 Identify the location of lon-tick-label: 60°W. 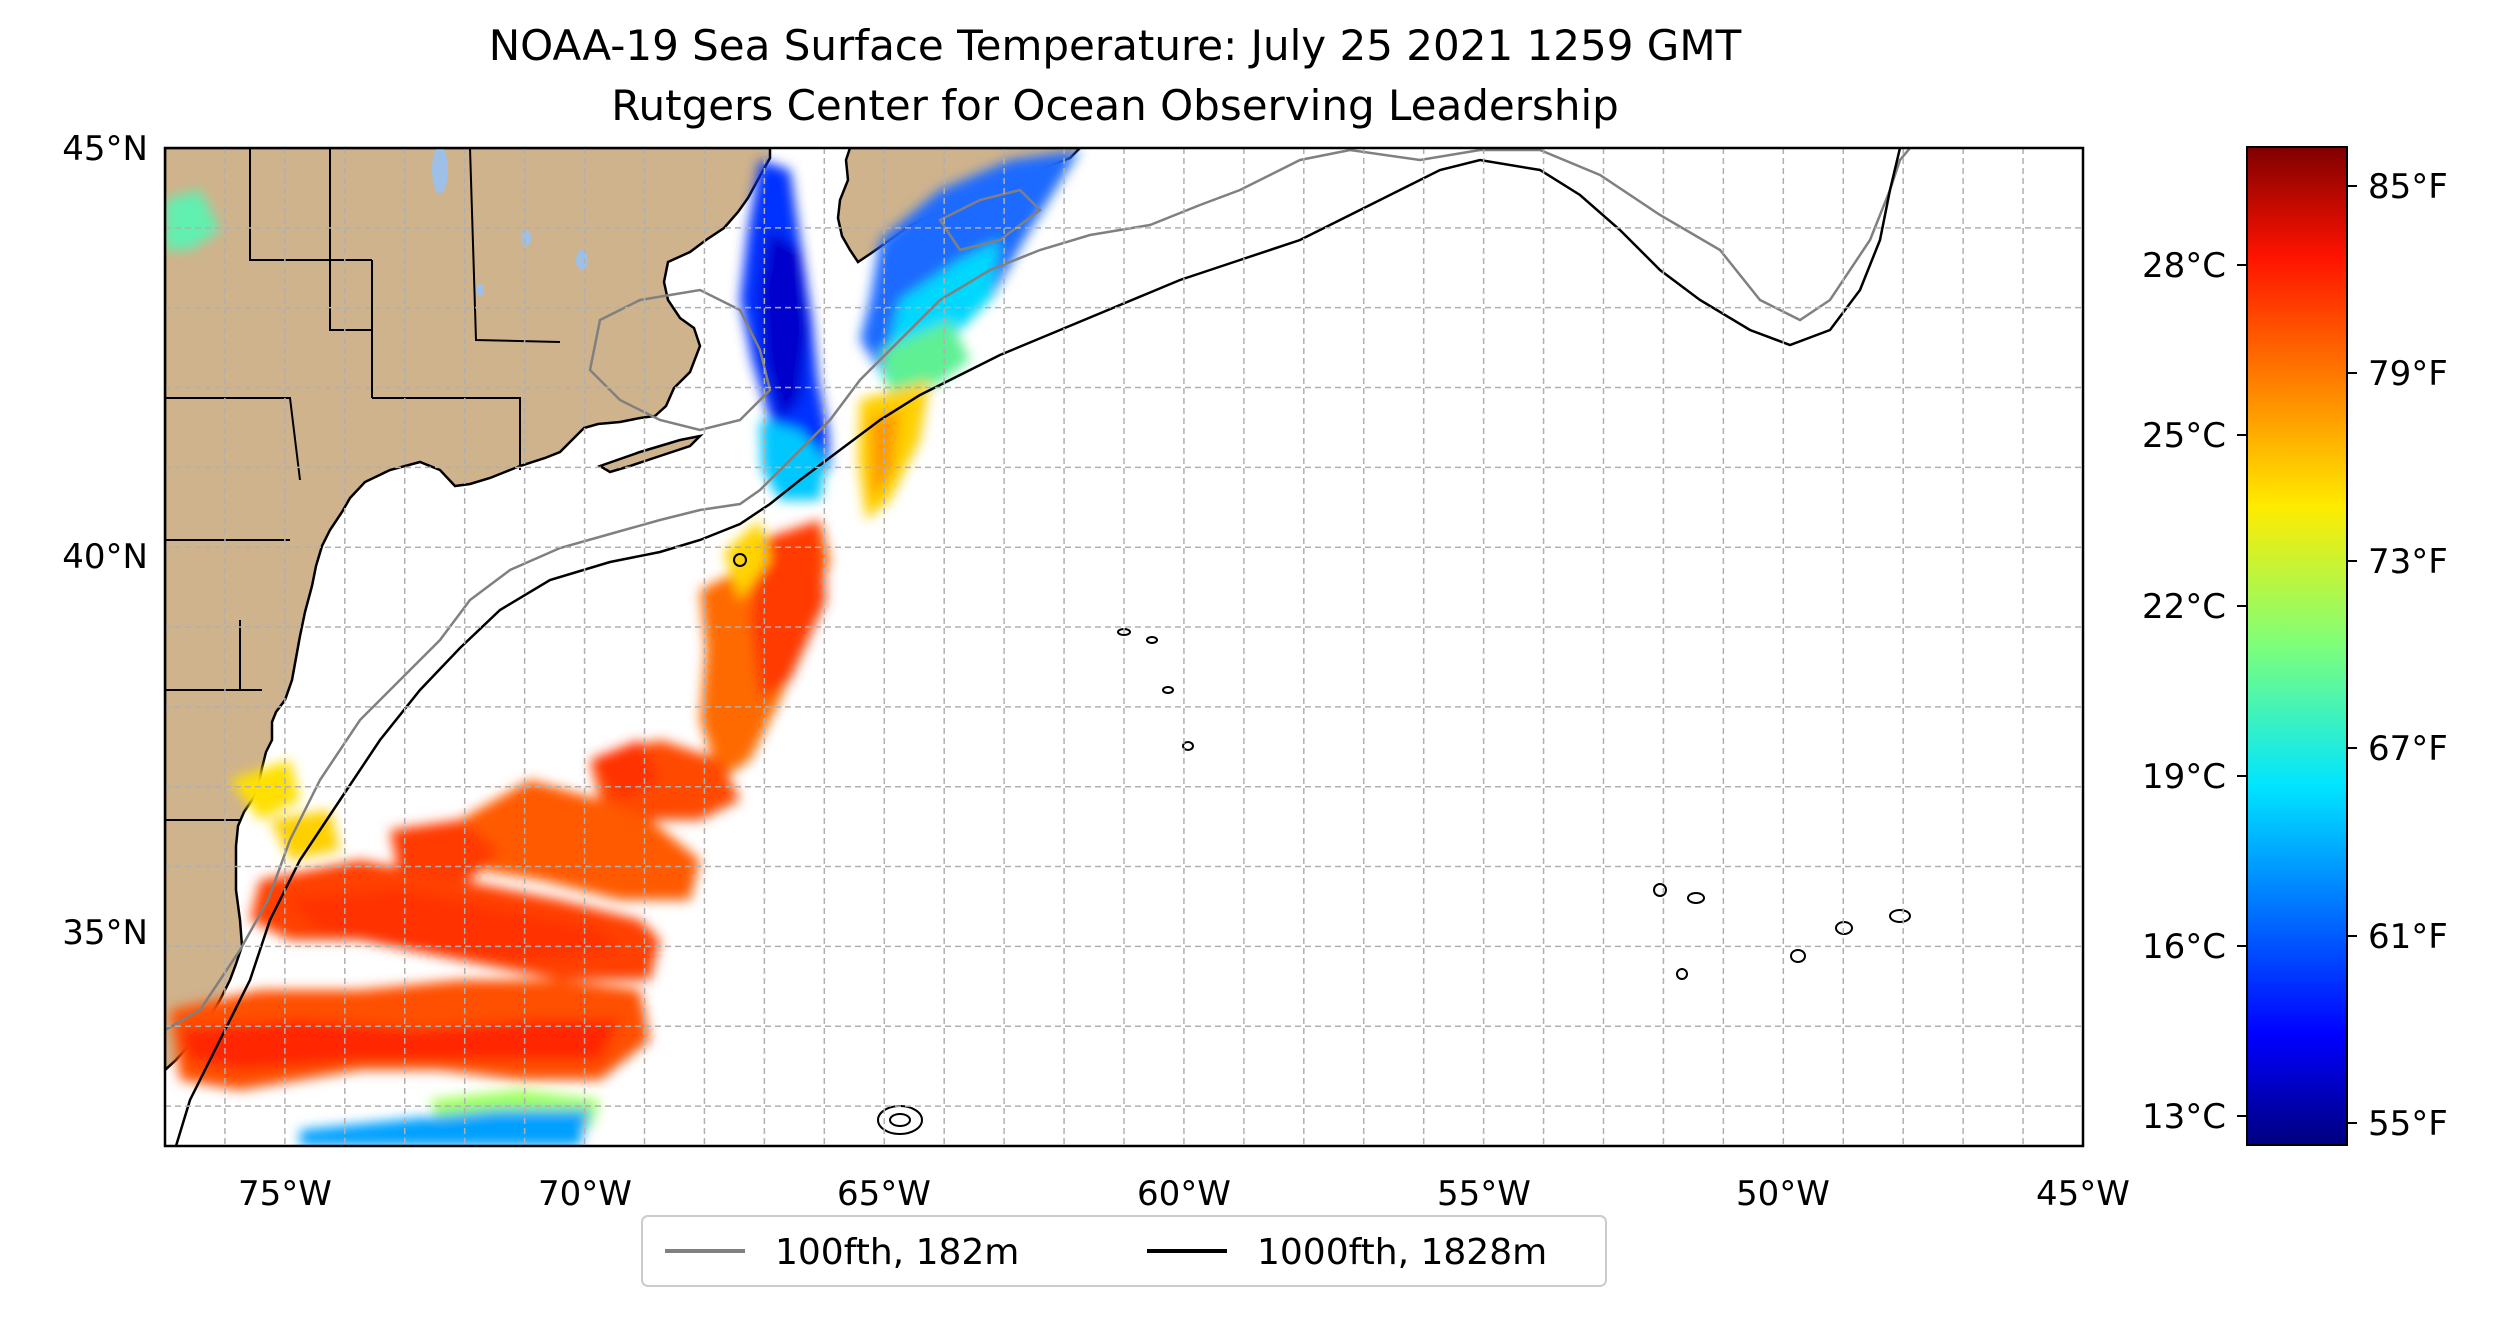
(1184, 1194).